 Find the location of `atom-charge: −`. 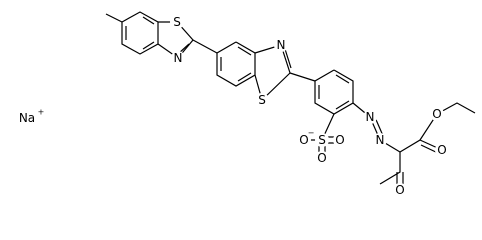

atom-charge: − is located at coordinates (311, 133).